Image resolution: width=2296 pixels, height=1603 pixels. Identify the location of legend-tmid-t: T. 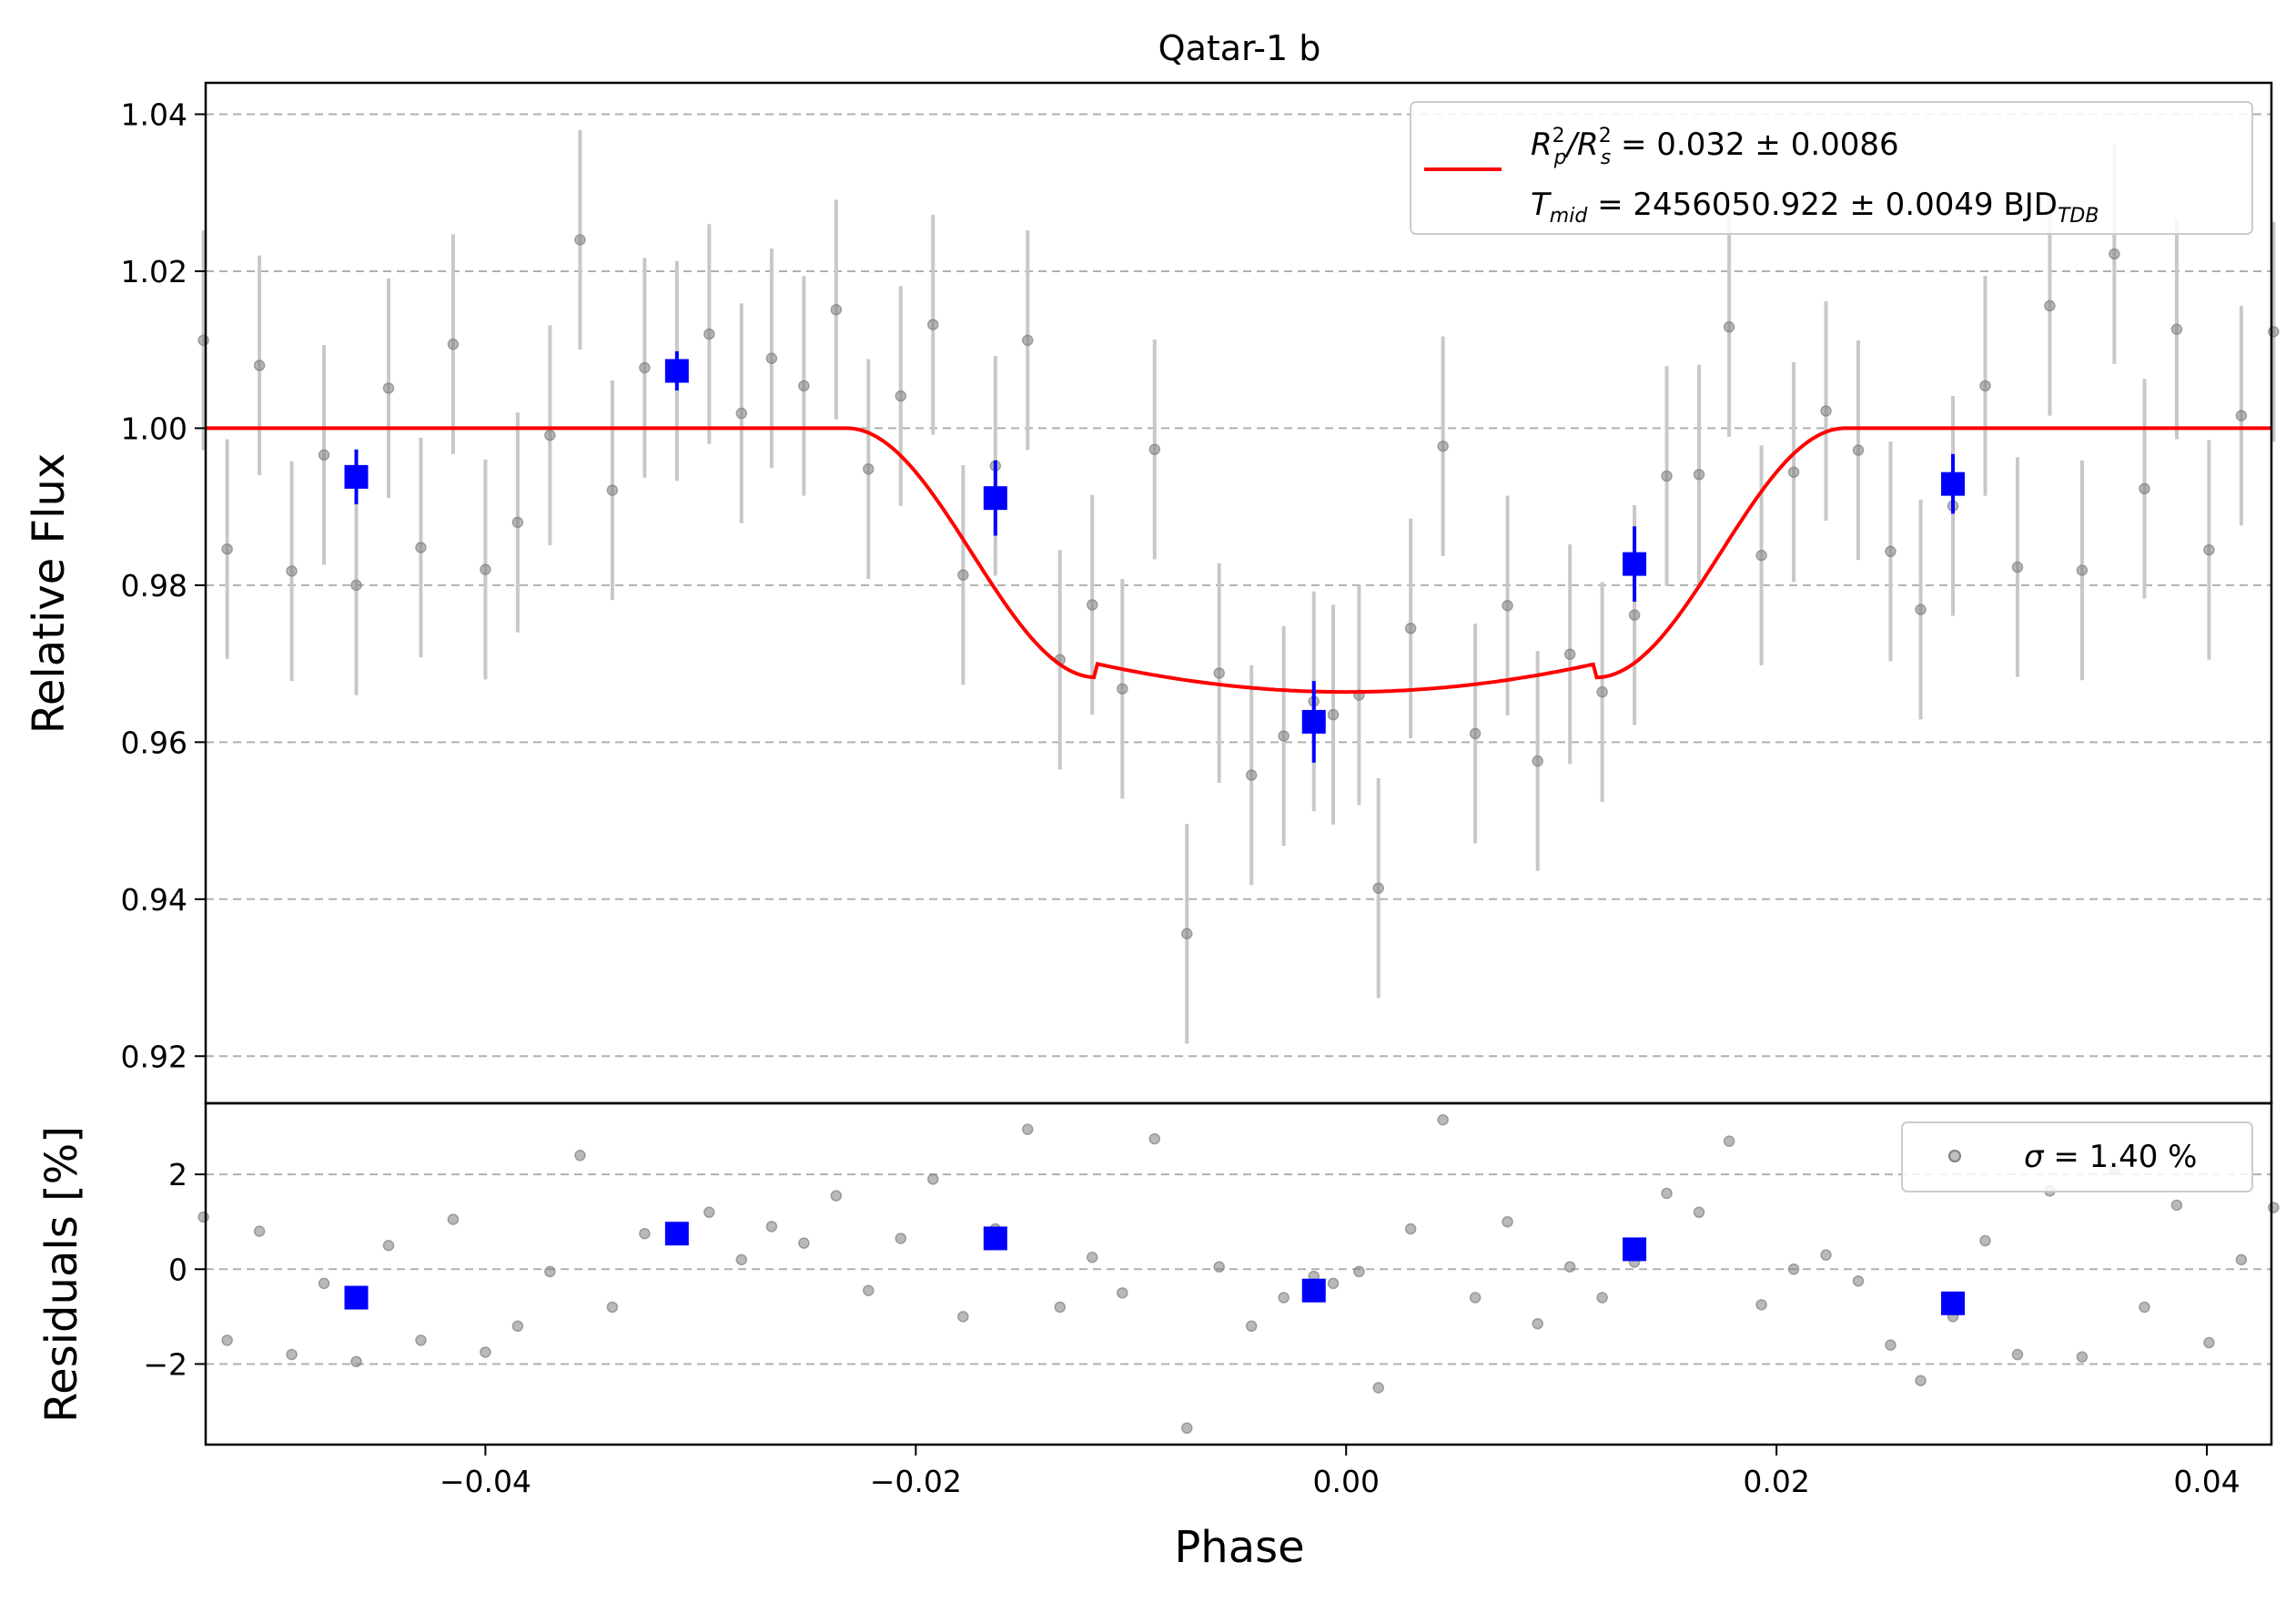
(1542, 205).